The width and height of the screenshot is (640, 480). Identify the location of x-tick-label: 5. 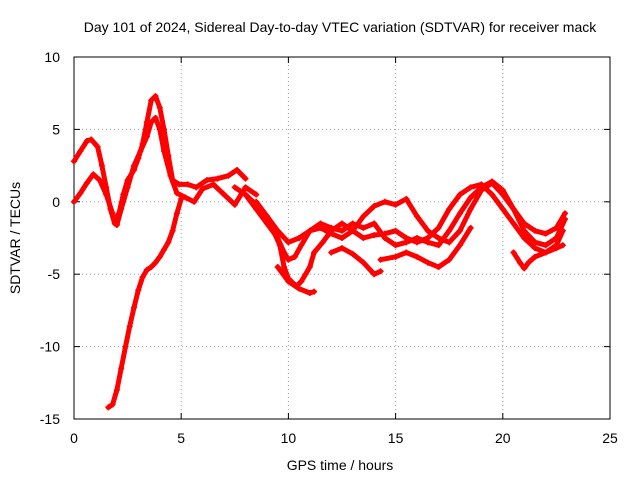
(181, 438).